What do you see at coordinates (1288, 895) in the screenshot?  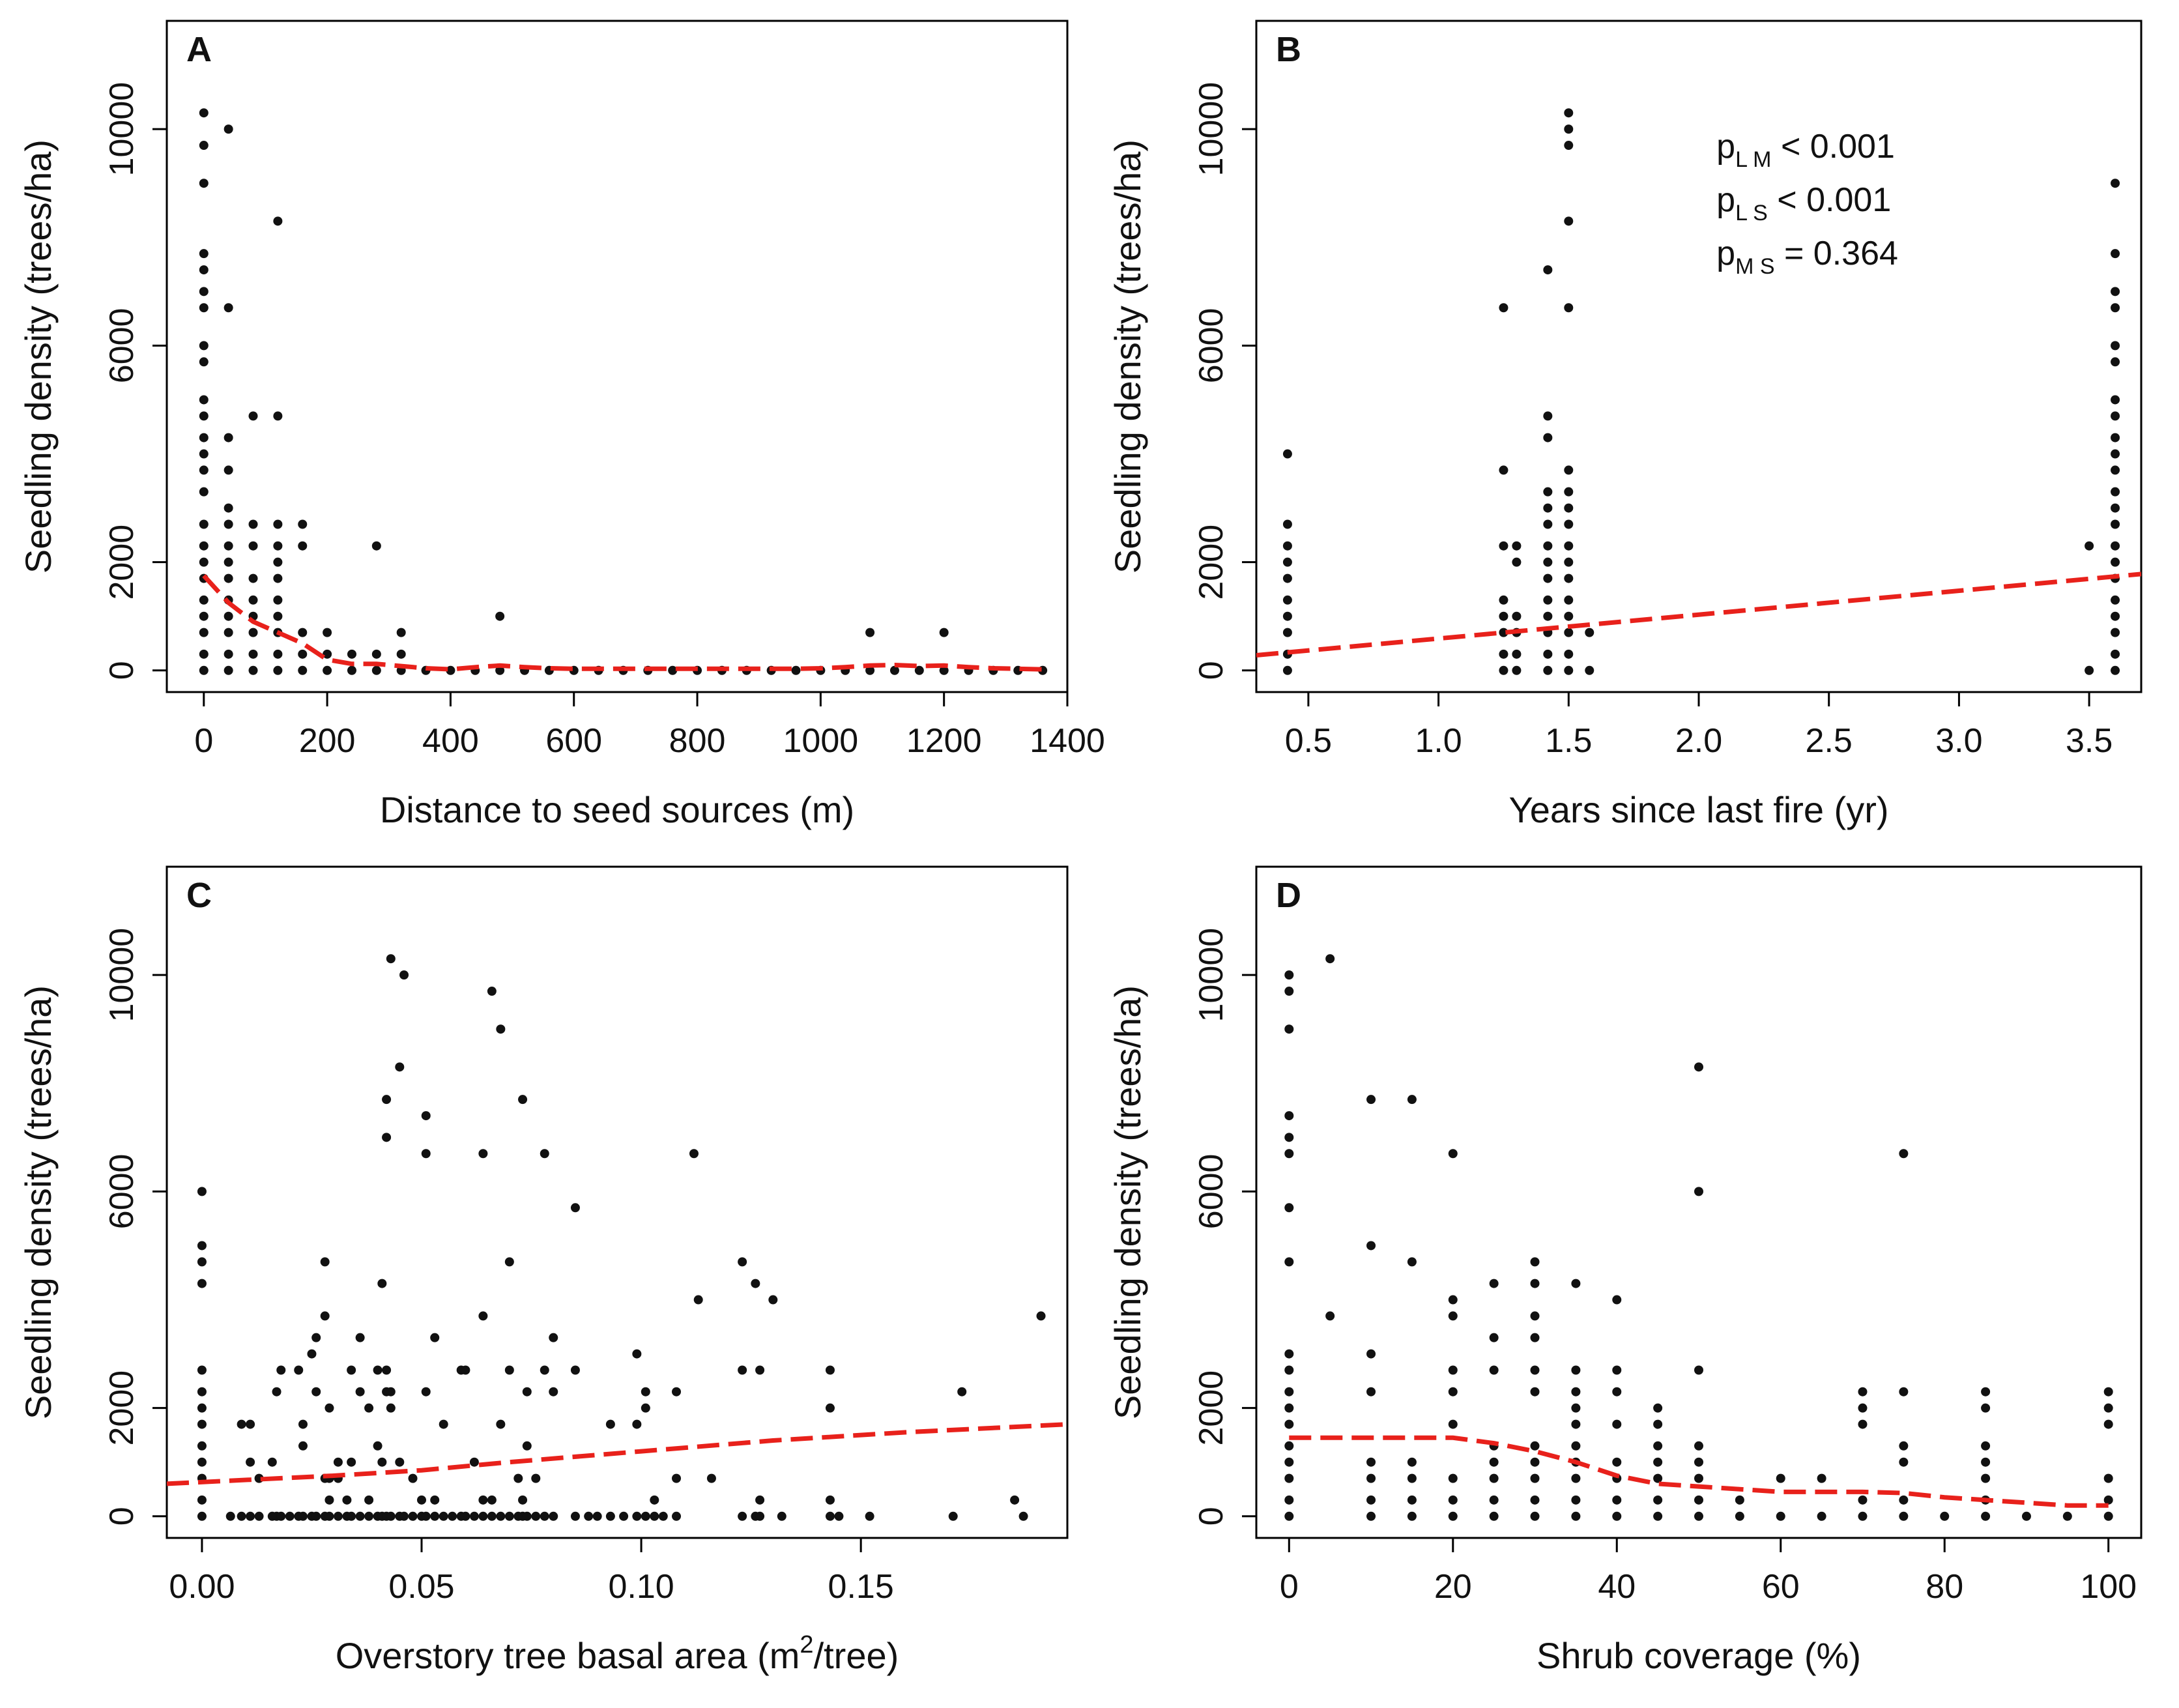 I see `panel-letter: D` at bounding box center [1288, 895].